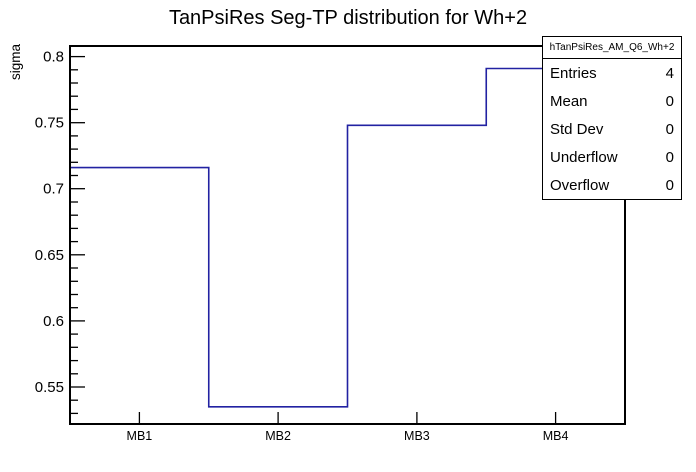 The width and height of the screenshot is (696, 472). I want to click on stats-row-underflow: Underflow 0, so click(612, 157).